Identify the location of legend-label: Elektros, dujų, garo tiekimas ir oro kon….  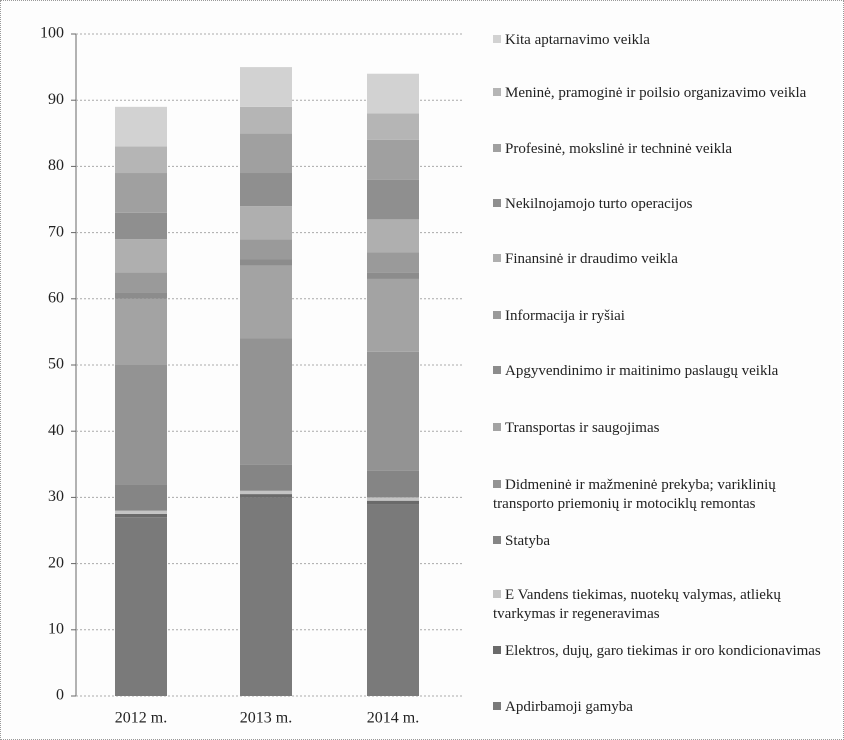
(663, 651).